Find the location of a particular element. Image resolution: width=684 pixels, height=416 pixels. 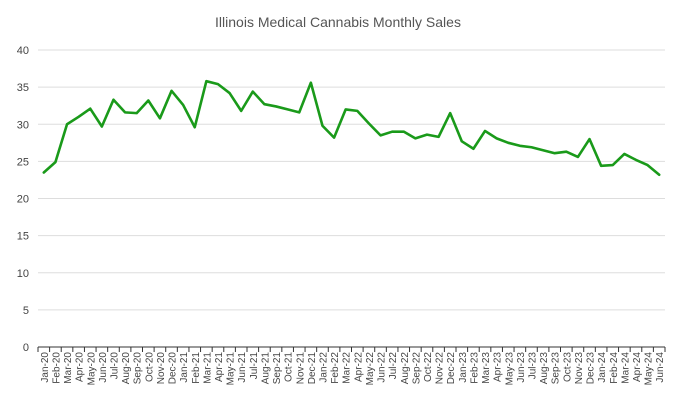

x-tick-label: Aug-20 is located at coordinates (126, 368).